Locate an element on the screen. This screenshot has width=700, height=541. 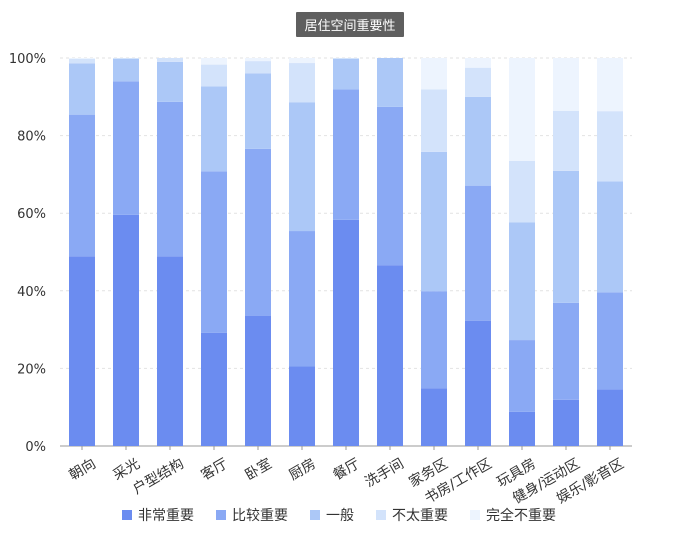
y-tick-label: 100% is located at coordinates (27, 59).